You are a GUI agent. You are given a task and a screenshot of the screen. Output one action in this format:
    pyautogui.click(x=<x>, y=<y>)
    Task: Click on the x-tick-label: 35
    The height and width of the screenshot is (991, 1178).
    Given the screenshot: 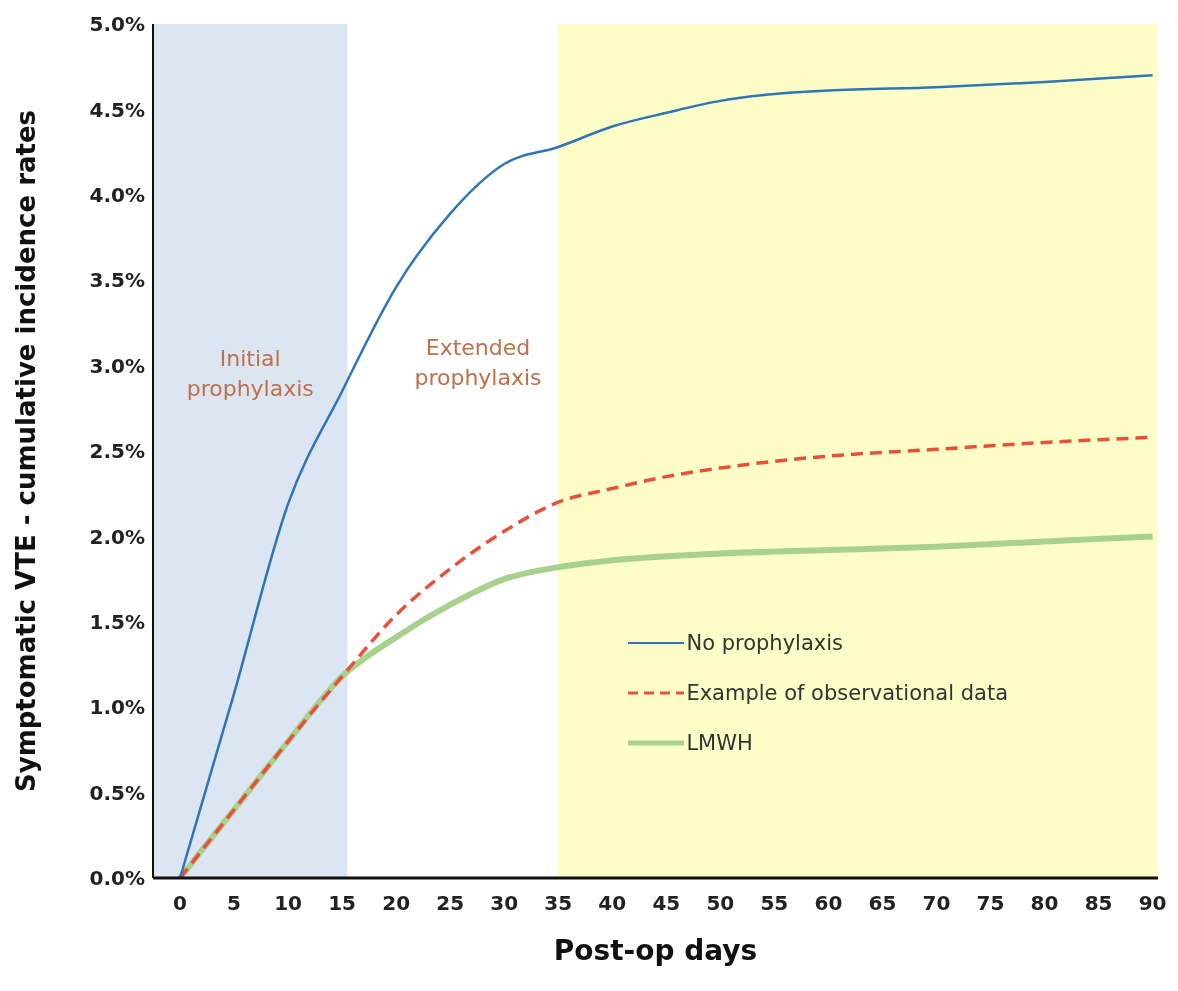 What is the action you would take?
    pyautogui.click(x=558, y=903)
    